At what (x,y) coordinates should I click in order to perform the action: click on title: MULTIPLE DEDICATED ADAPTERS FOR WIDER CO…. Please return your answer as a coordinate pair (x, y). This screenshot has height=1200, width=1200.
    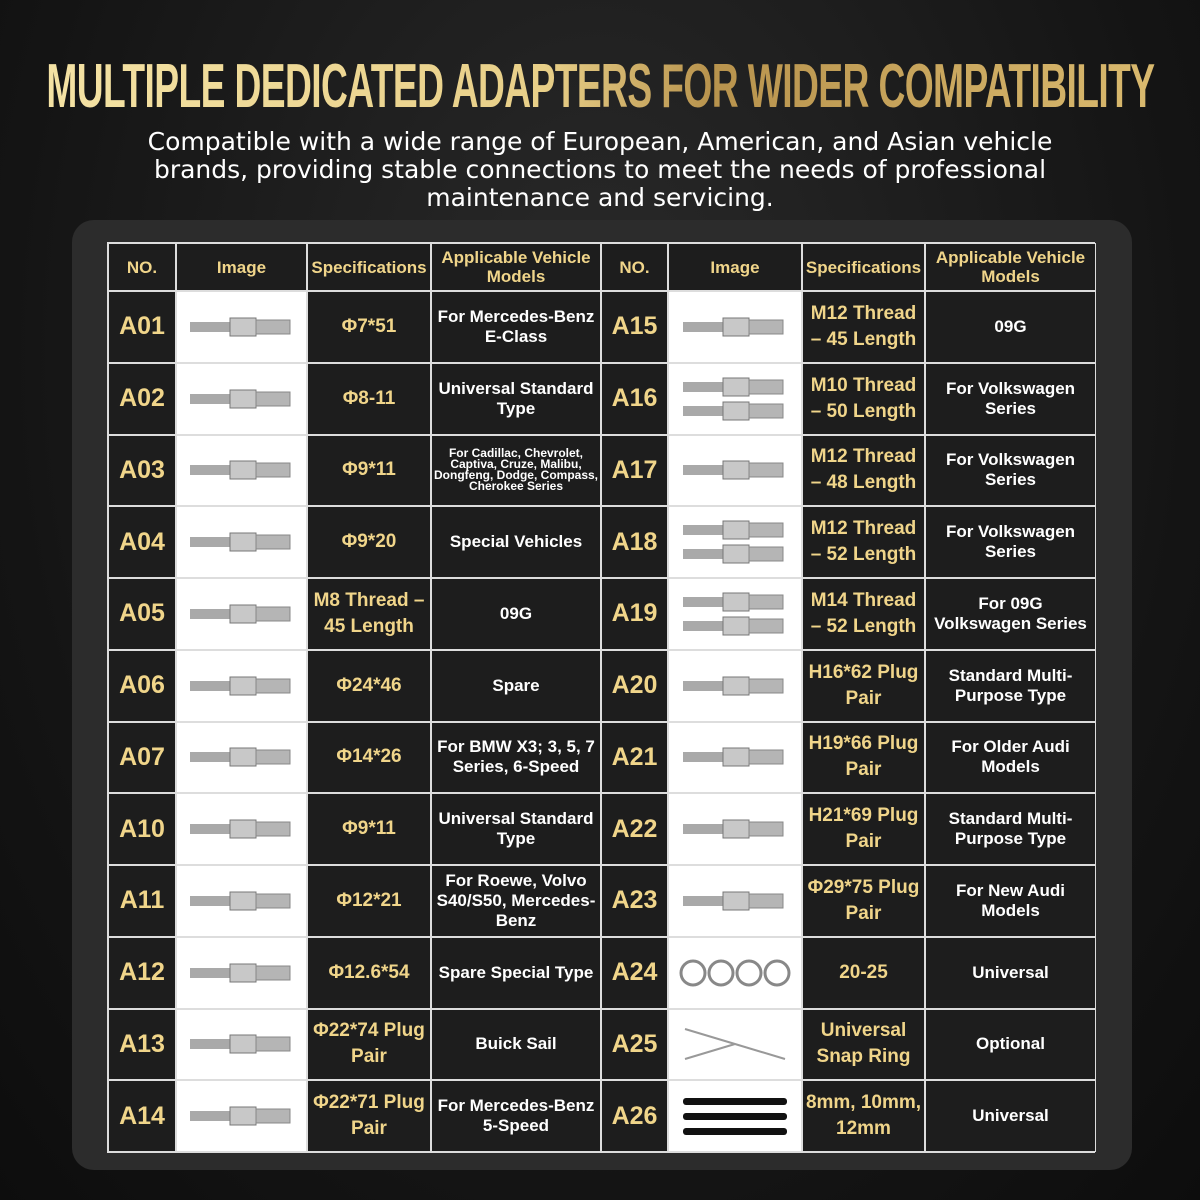
    Looking at the image, I should click on (600, 86).